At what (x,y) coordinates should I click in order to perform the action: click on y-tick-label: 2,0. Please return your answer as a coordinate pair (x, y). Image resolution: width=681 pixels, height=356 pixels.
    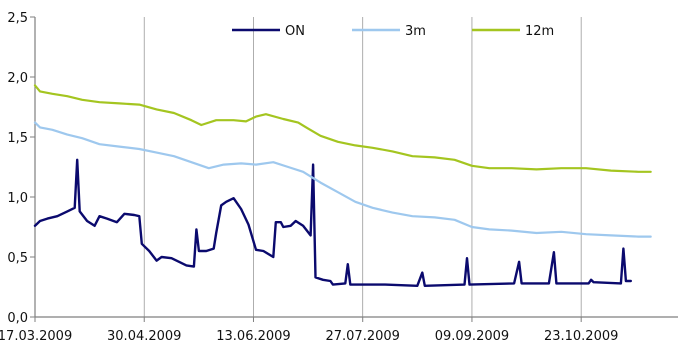
    Looking at the image, I should click on (17, 78).